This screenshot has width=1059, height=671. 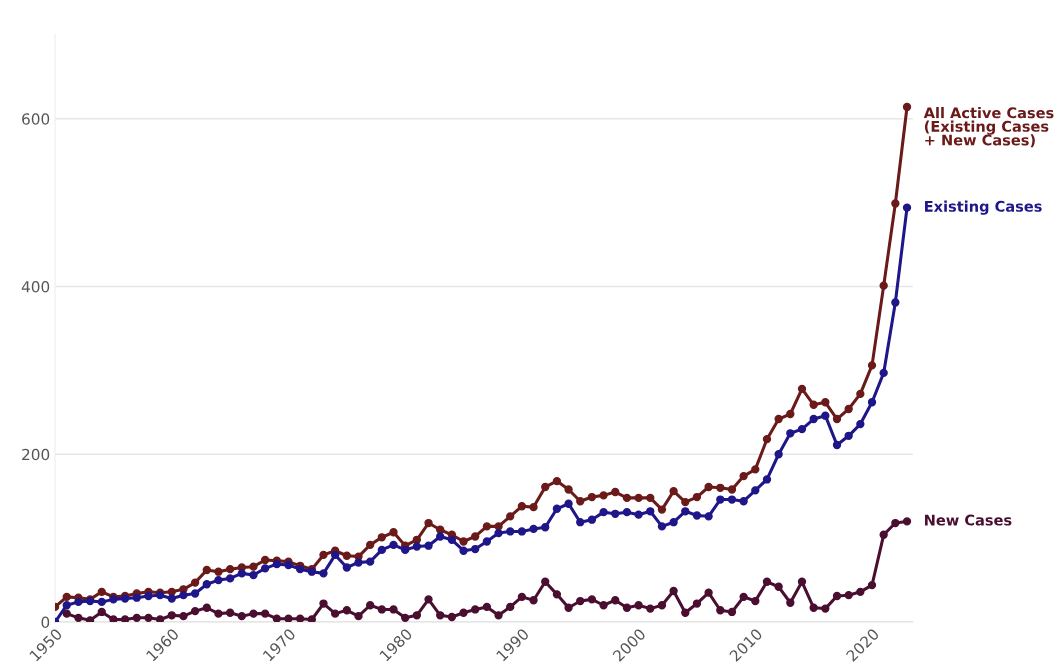 What do you see at coordinates (36, 454) in the screenshot?
I see `y-tick-label: 200` at bounding box center [36, 454].